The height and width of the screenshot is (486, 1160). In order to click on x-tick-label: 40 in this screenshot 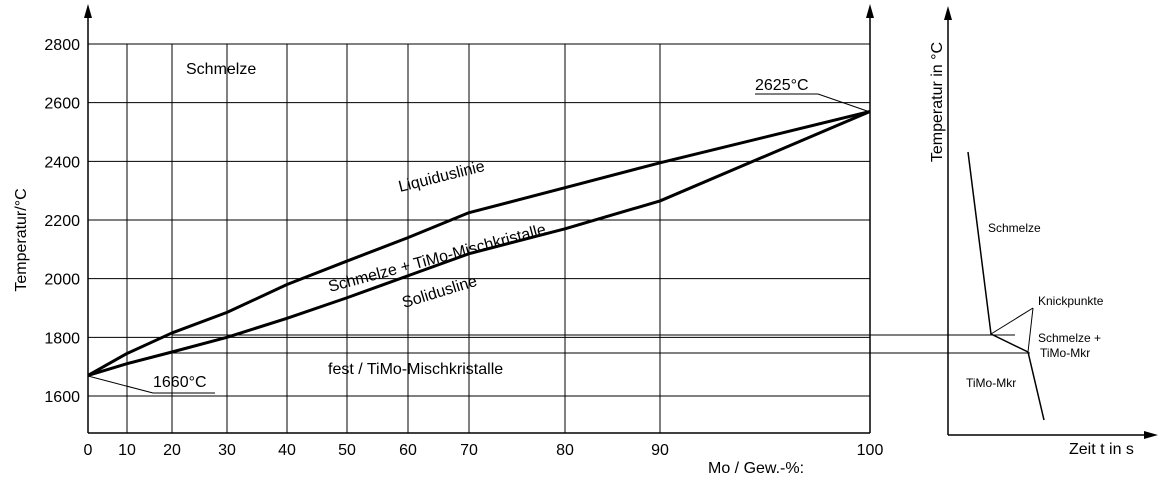, I will do `click(287, 450)`.